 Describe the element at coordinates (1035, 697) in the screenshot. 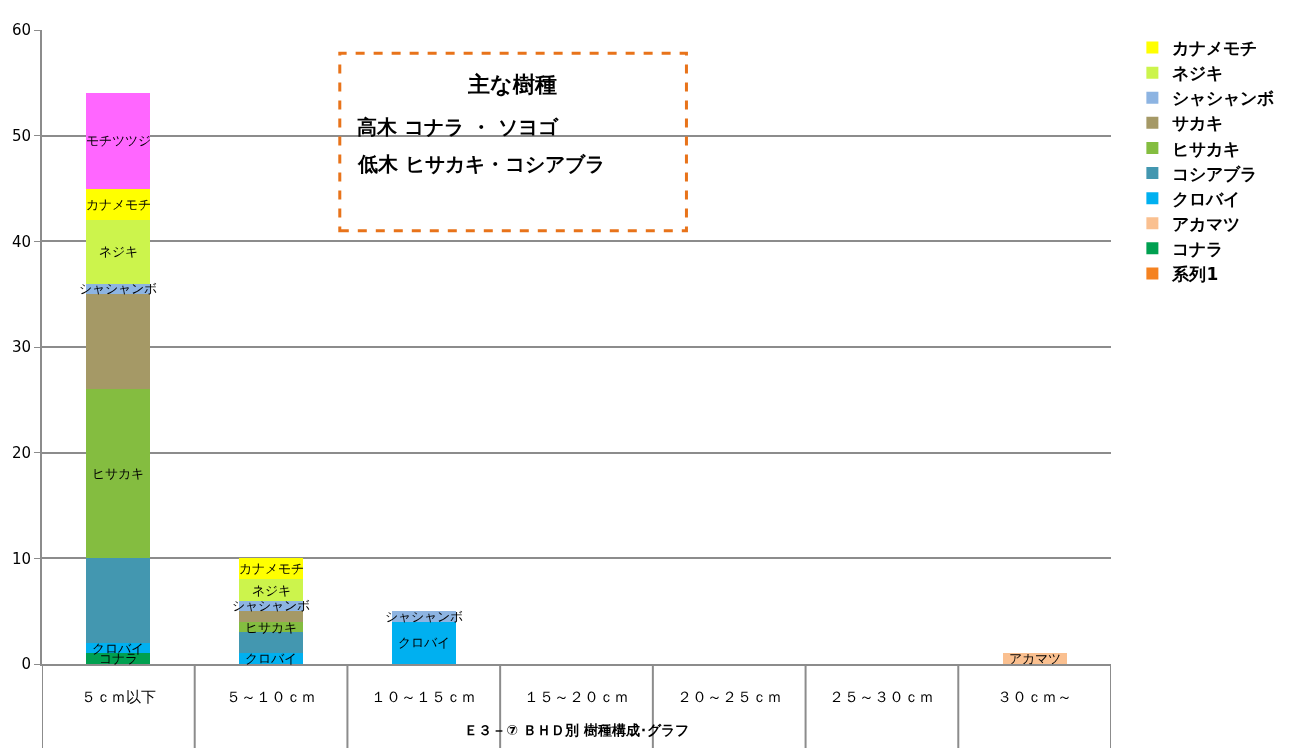

I see `x-tick-label: ３０ｃｍ～` at that location.